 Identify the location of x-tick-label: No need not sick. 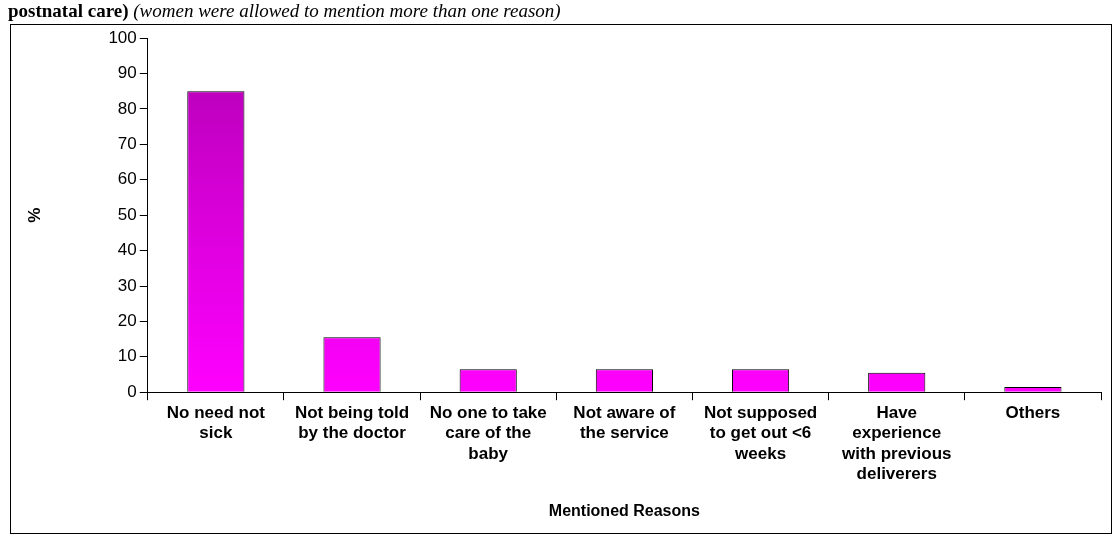
(216, 423).